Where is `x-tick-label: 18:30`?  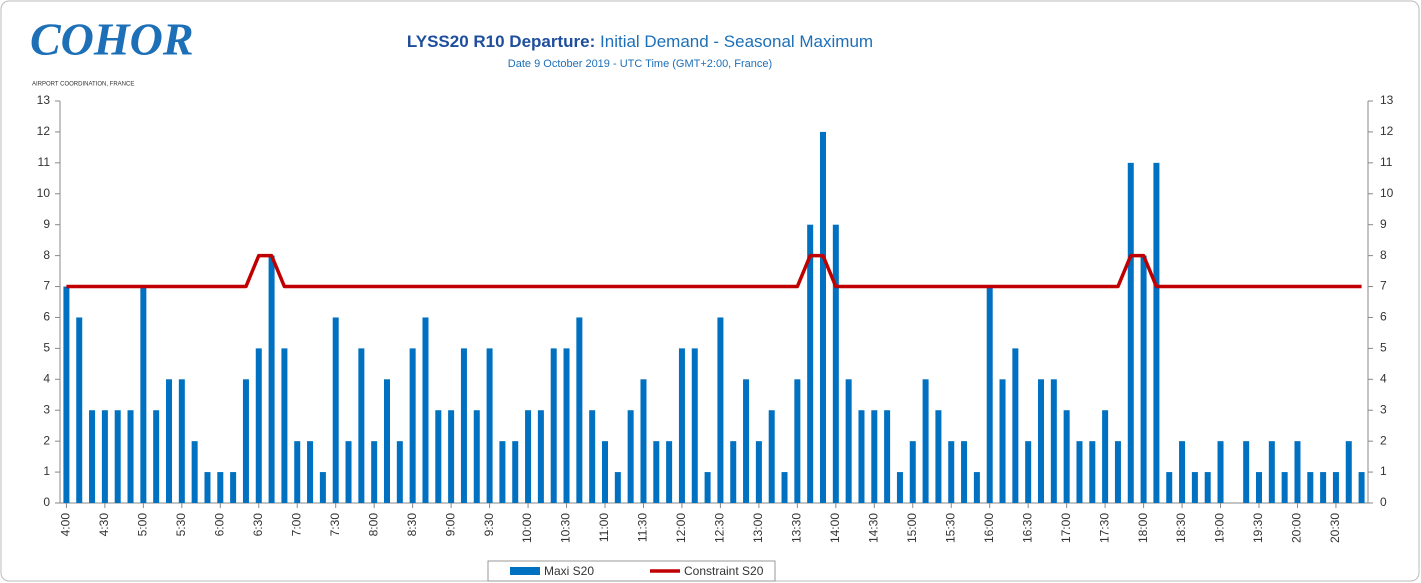 x-tick-label: 18:30 is located at coordinates (1181, 528).